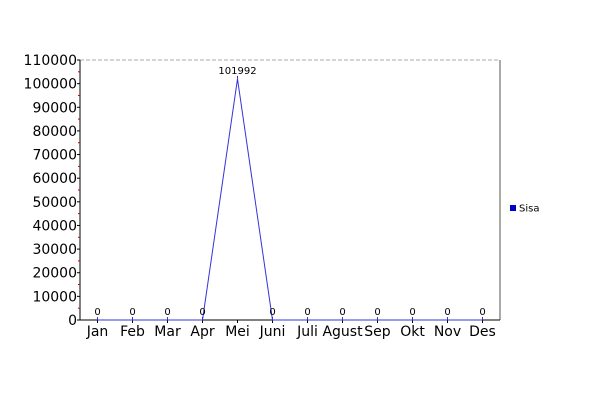  What do you see at coordinates (54, 156) in the screenshot?
I see `y-tick-label: 70000` at bounding box center [54, 156].